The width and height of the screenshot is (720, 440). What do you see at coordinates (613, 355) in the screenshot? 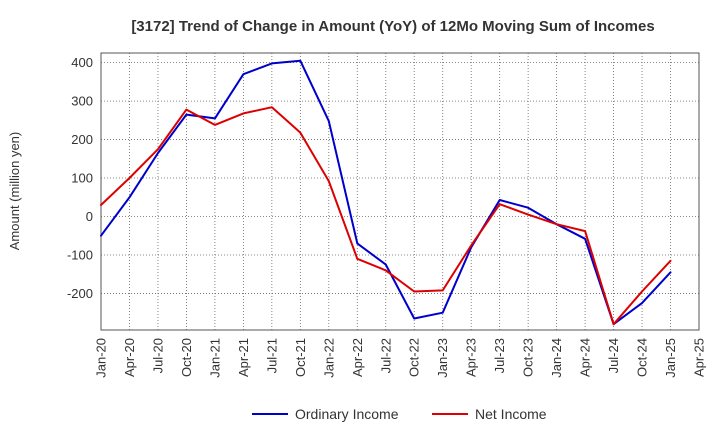
I see `x-tick-label: Jul-24` at bounding box center [613, 355].